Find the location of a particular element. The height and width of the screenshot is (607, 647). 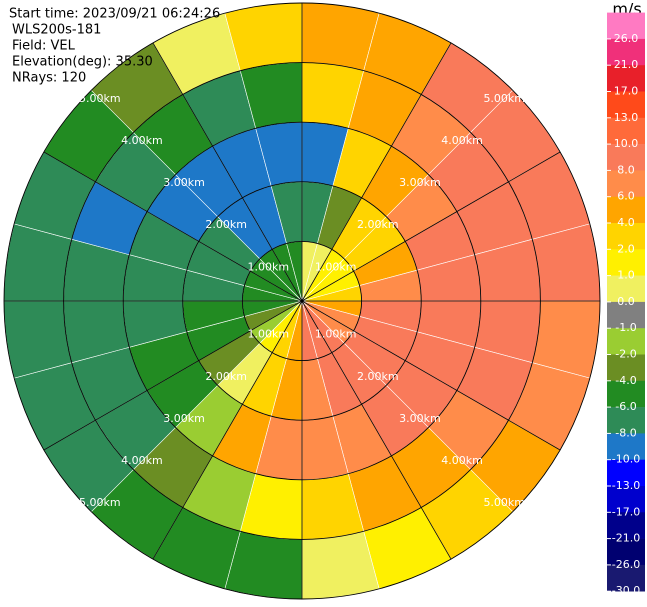

header-line: Elevation(deg): 35.30 is located at coordinates (82, 62).